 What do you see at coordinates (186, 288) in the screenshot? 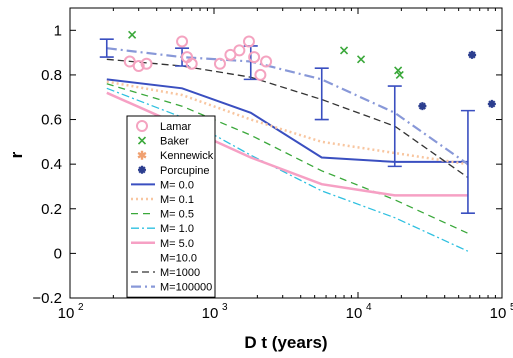
I see `legend-series-label-7: M=100000` at bounding box center [186, 288].